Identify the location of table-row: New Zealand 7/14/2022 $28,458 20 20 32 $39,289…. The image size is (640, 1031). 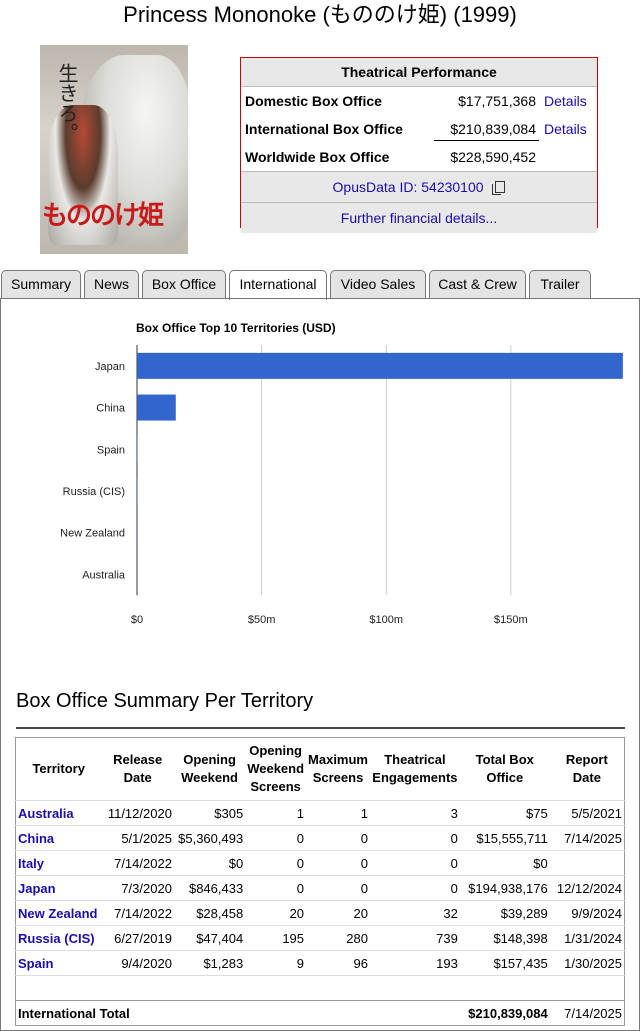
(320, 913).